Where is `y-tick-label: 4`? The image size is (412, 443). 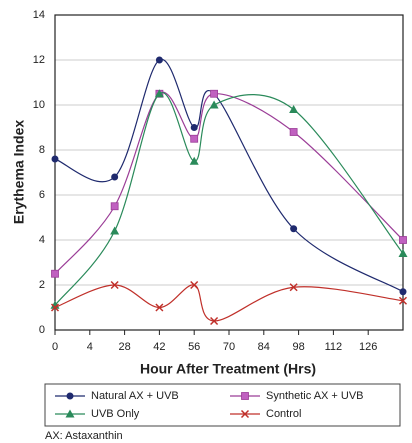 y-tick-label: 4 is located at coordinates (42, 240).